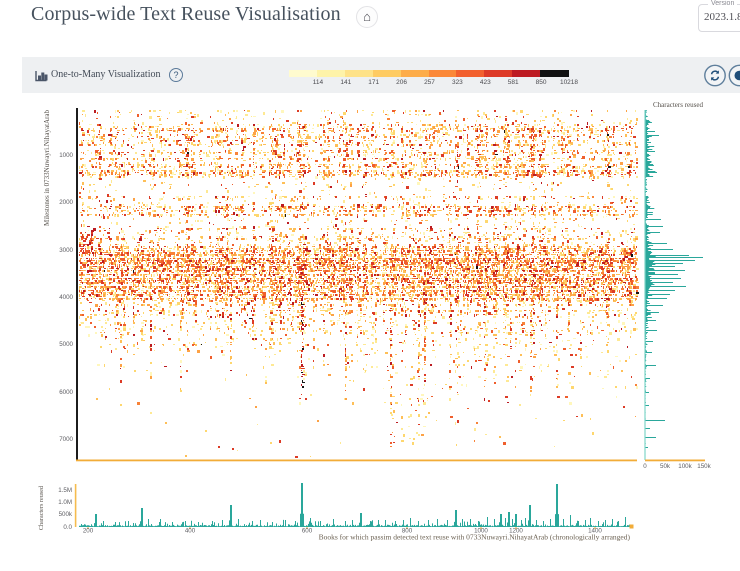 The image size is (740, 571). Describe the element at coordinates (685, 466) in the screenshot. I see `svg-text: 100k` at that location.